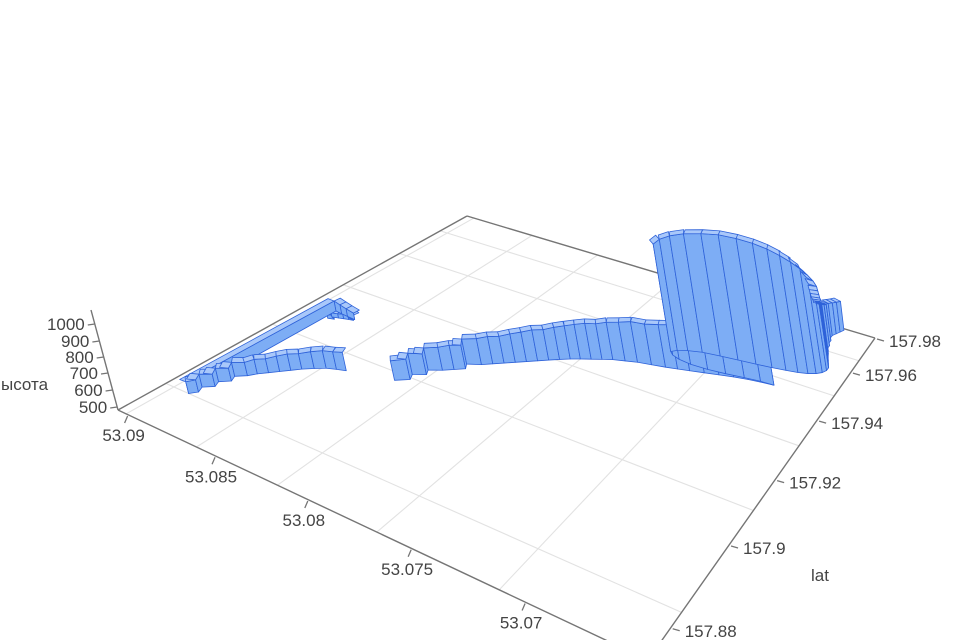 This screenshot has height=640, width=960. I want to click on x-tick-label: 53.07, so click(521, 623).